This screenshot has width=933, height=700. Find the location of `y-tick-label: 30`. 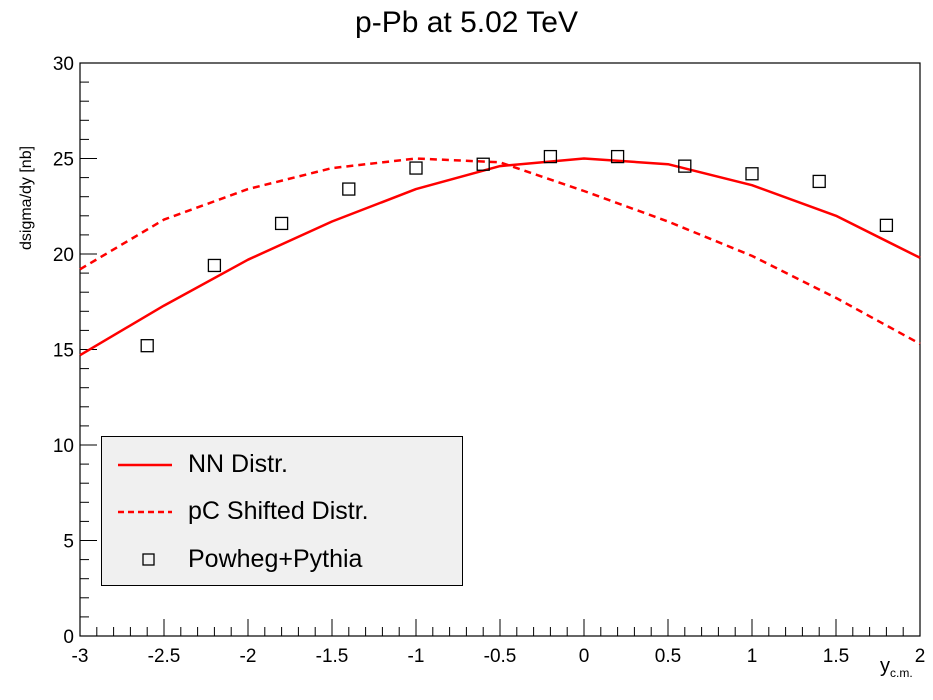

y-tick-label: 30 is located at coordinates (63, 64).